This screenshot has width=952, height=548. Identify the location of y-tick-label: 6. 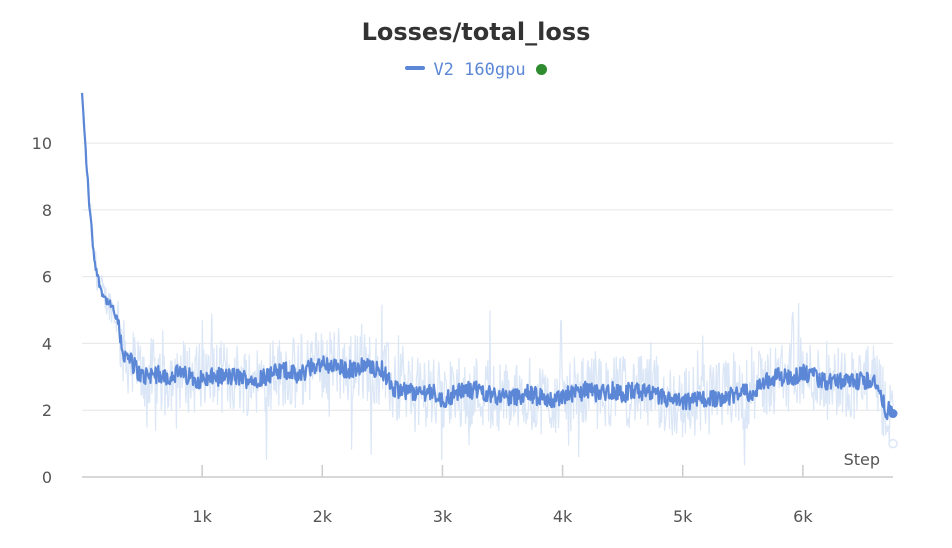
(47, 277).